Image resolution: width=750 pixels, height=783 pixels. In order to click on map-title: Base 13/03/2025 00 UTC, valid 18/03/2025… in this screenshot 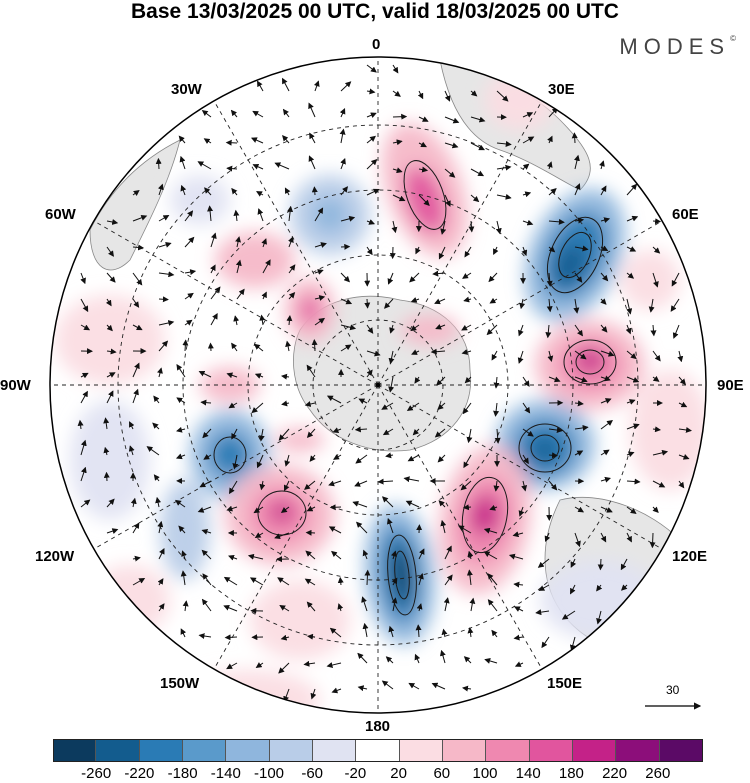, I will do `click(375, 11)`.